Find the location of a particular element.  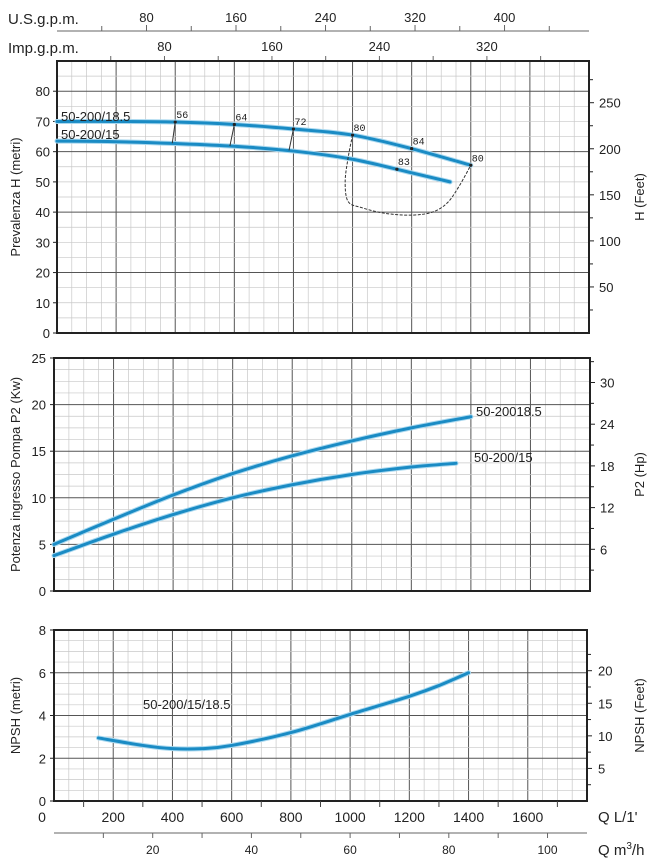

impgpm-tick-label: 80 is located at coordinates (164, 46).